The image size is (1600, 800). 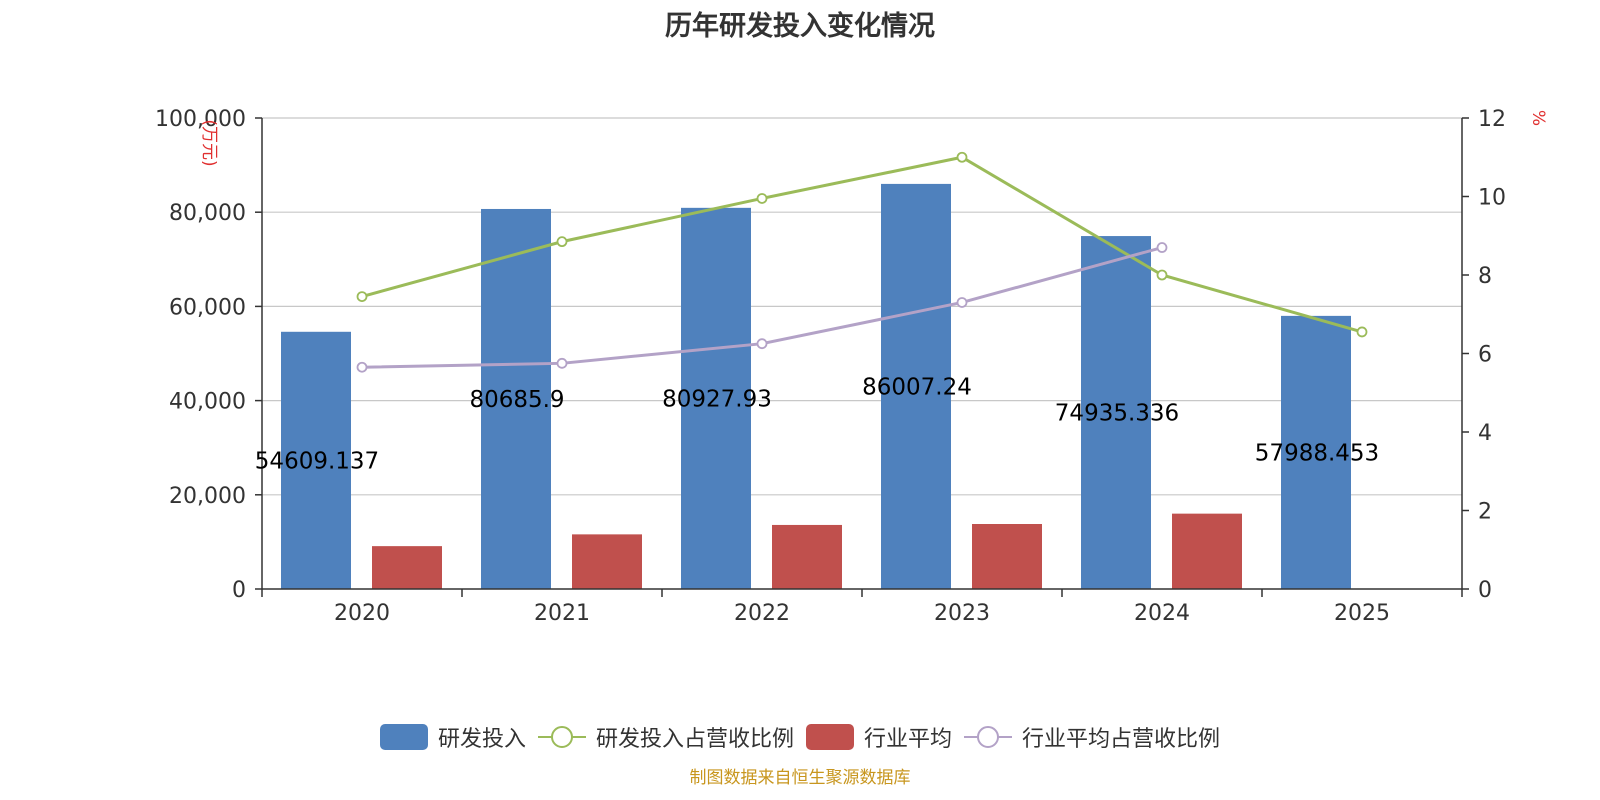 I want to click on y-left-tick-label: 20,000, so click(x=207, y=496).